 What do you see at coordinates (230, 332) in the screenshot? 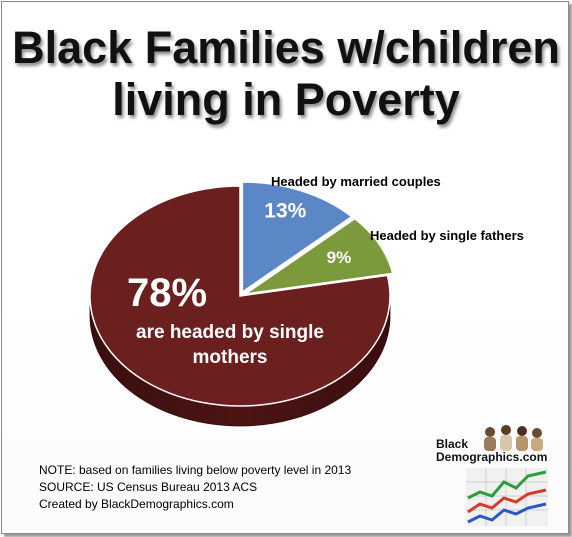
I see `slice-sublabel-mothers-1: are headed by single` at bounding box center [230, 332].